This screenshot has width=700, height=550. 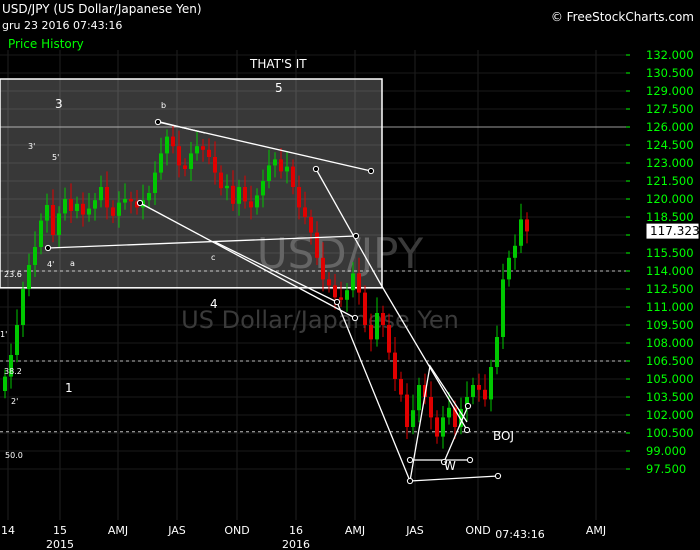 What do you see at coordinates (670, 109) in the screenshot?
I see `y-tick-label: 127.500` at bounding box center [670, 109].